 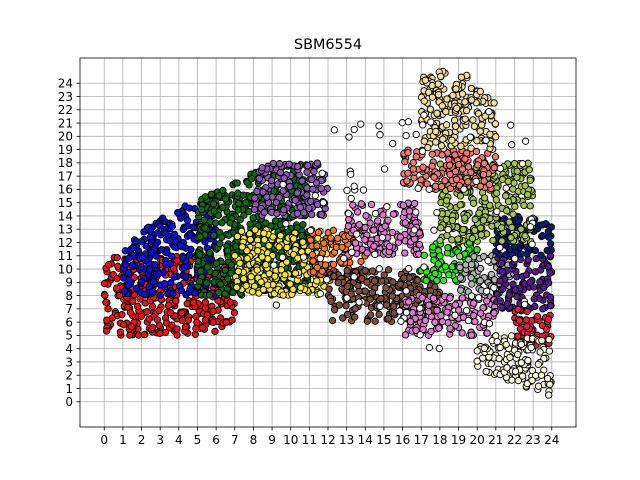 What do you see at coordinates (65, 176) in the screenshot?
I see `y-tick-label: 17` at bounding box center [65, 176].